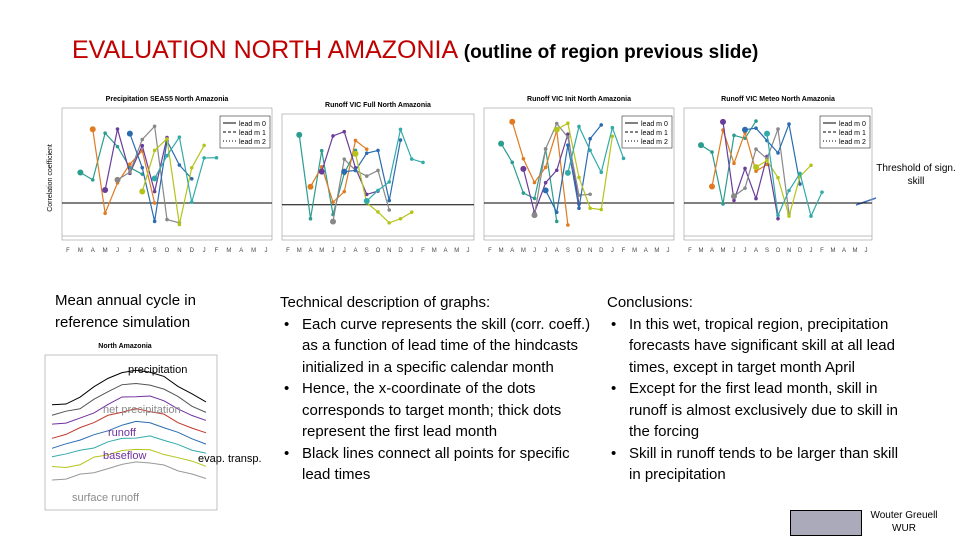 The height and width of the screenshot is (540, 960). Describe the element at coordinates (124, 456) in the screenshot. I see `annual-label: baseflow` at that location.